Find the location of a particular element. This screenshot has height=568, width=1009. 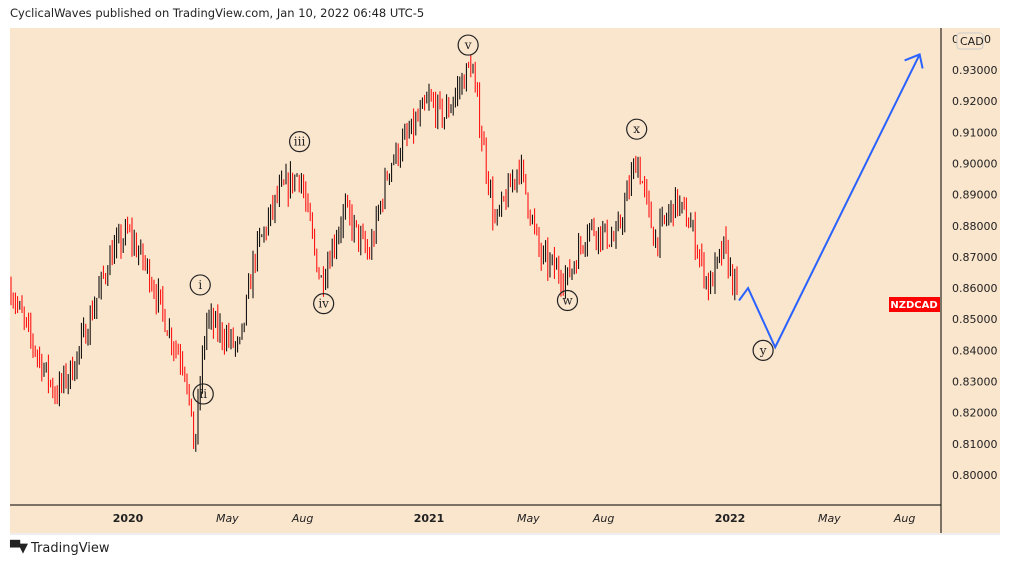

wave-label: i is located at coordinates (200, 285).